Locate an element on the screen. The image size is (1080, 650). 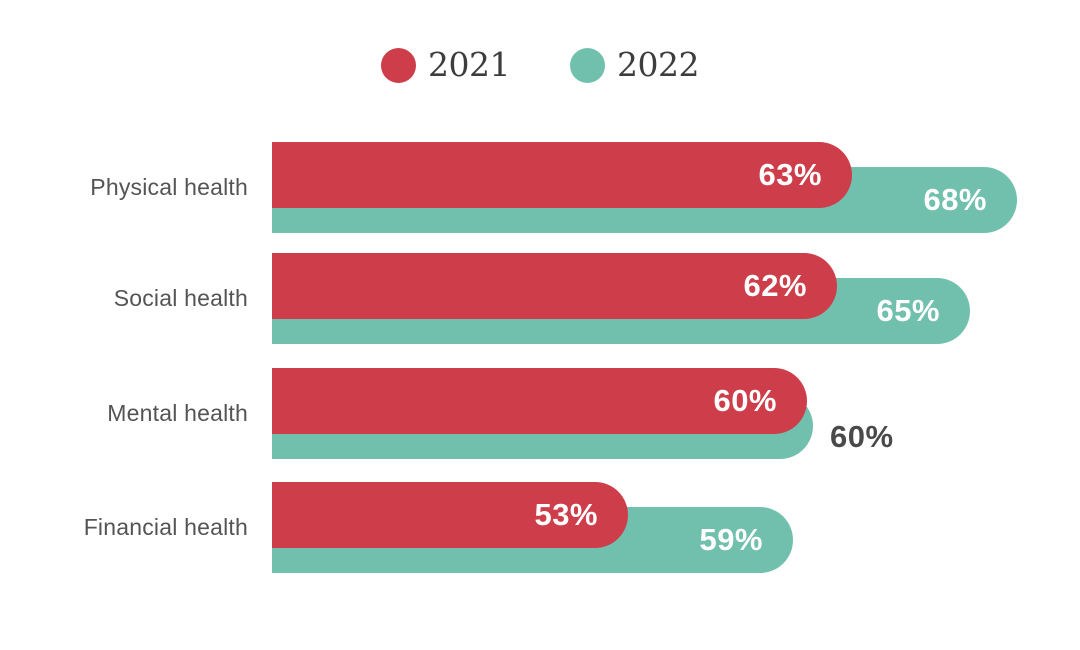
legend: 2021 2022 is located at coordinates (540, 65).